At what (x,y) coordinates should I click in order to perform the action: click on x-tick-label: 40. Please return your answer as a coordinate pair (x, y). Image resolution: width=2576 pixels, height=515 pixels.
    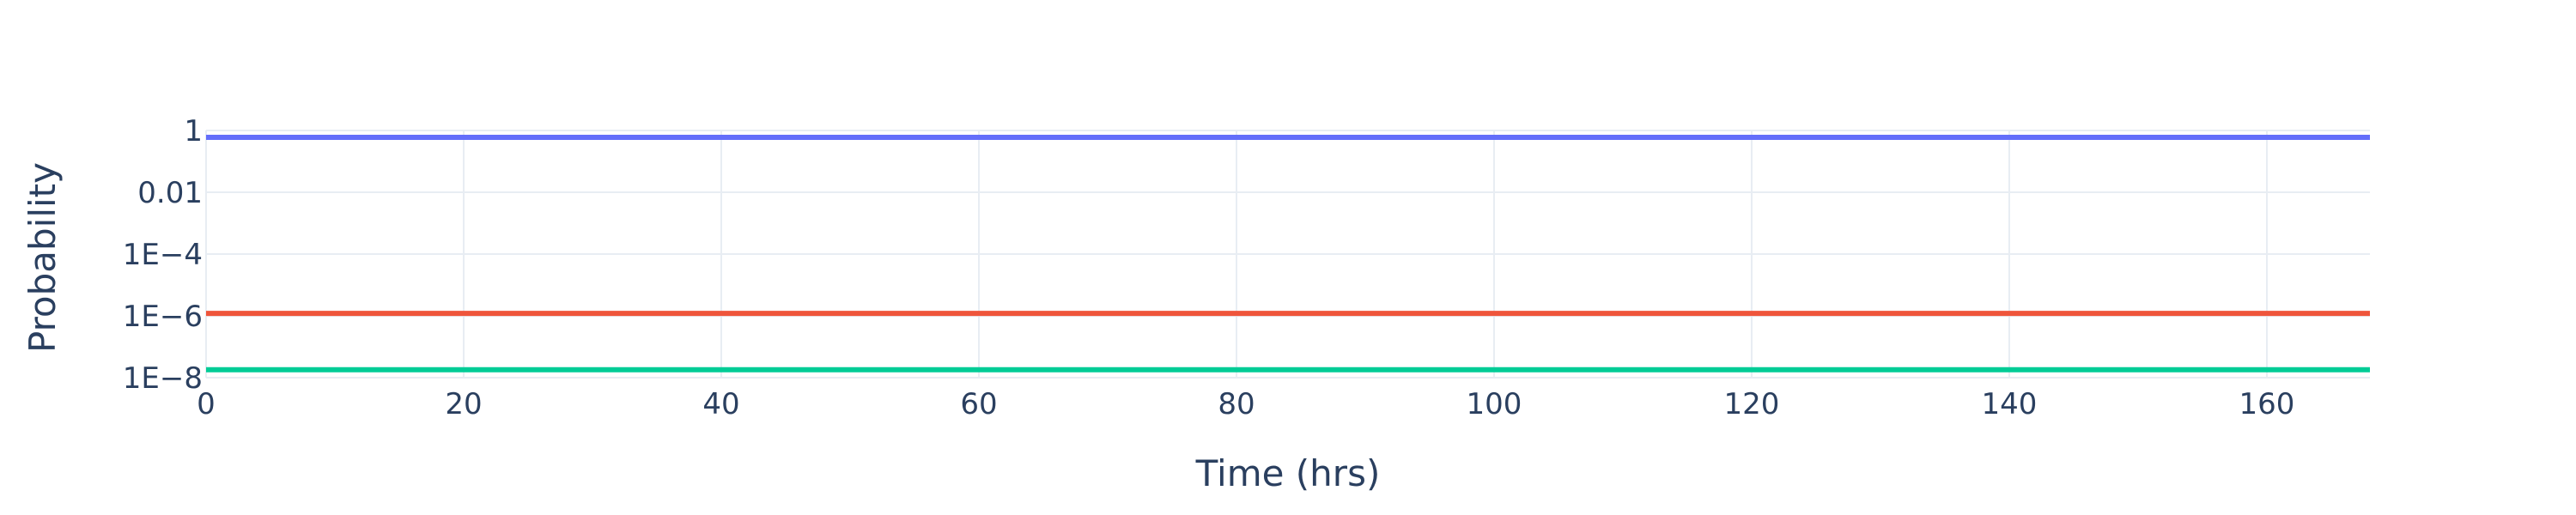
    Looking at the image, I should click on (720, 404).